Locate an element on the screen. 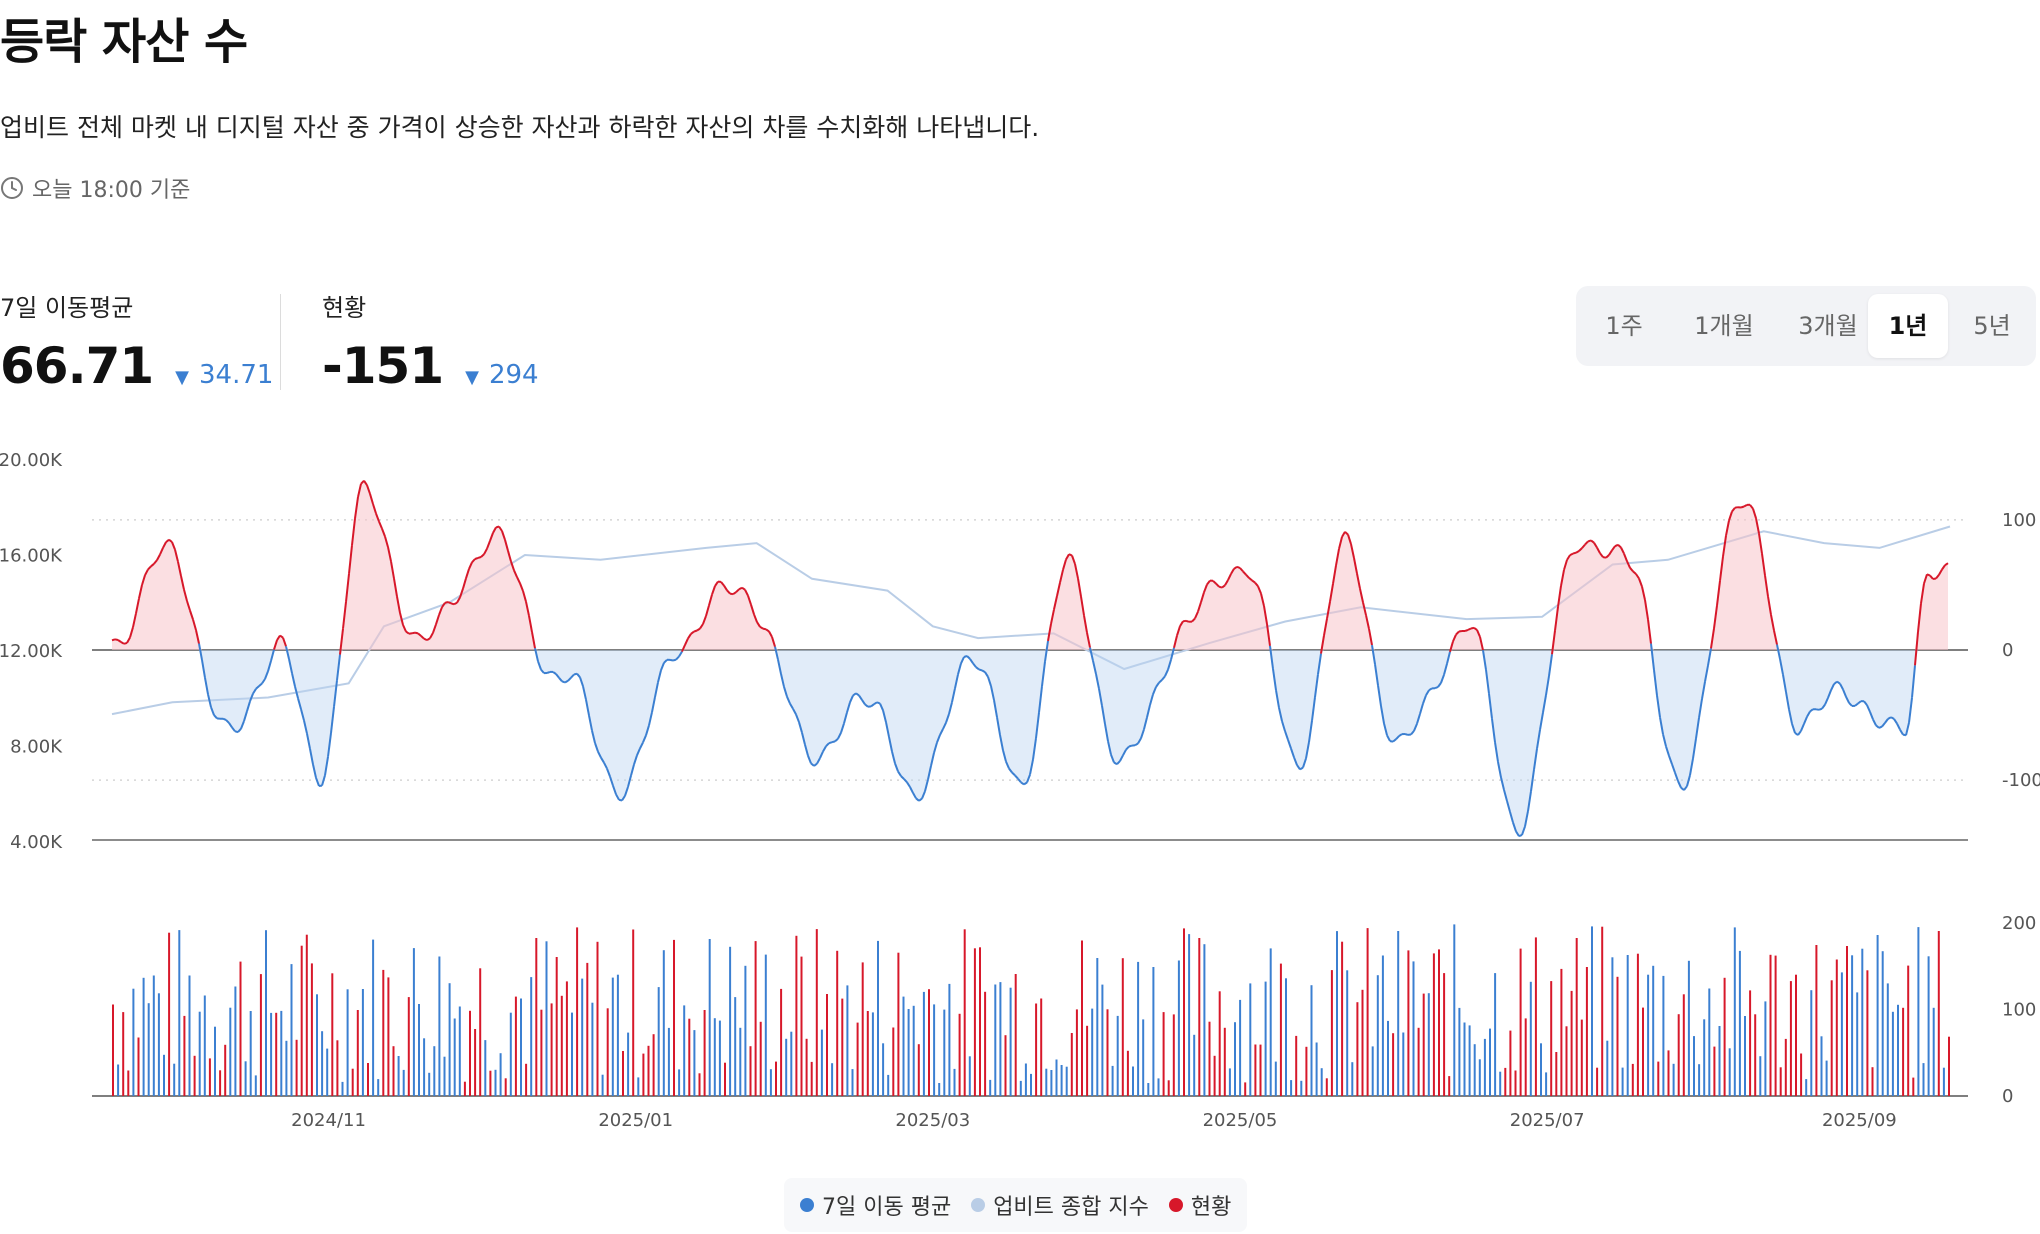 The width and height of the screenshot is (2040, 1234). tab-1w: 1주 is located at coordinates (1624, 326).